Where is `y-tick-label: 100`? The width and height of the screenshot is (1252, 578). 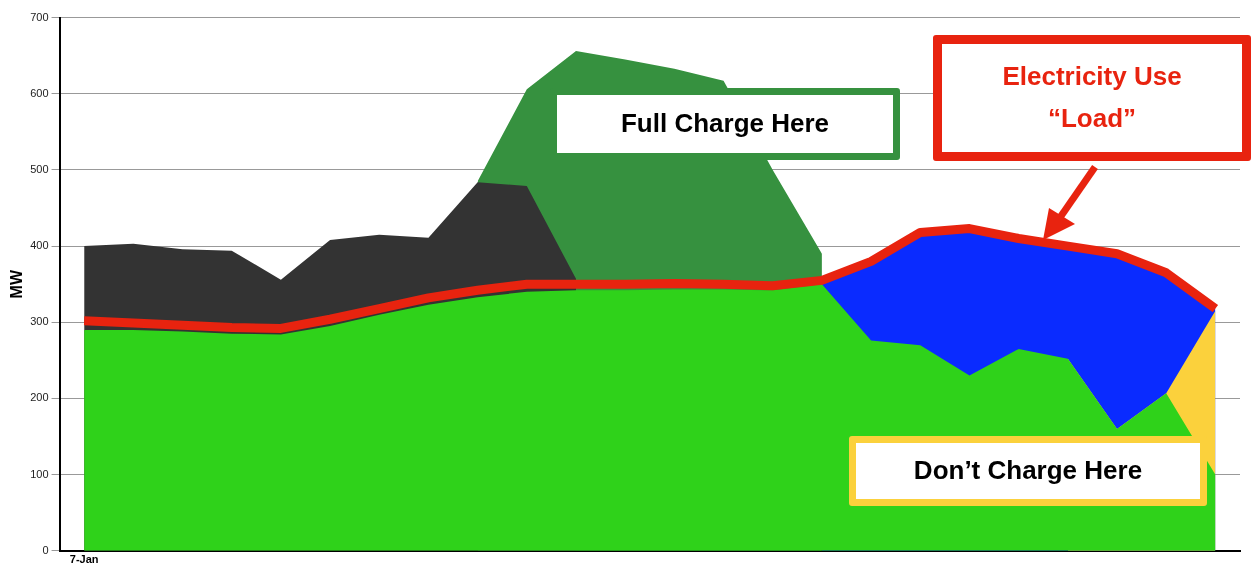
y-tick-label: 100 is located at coordinates (39, 473).